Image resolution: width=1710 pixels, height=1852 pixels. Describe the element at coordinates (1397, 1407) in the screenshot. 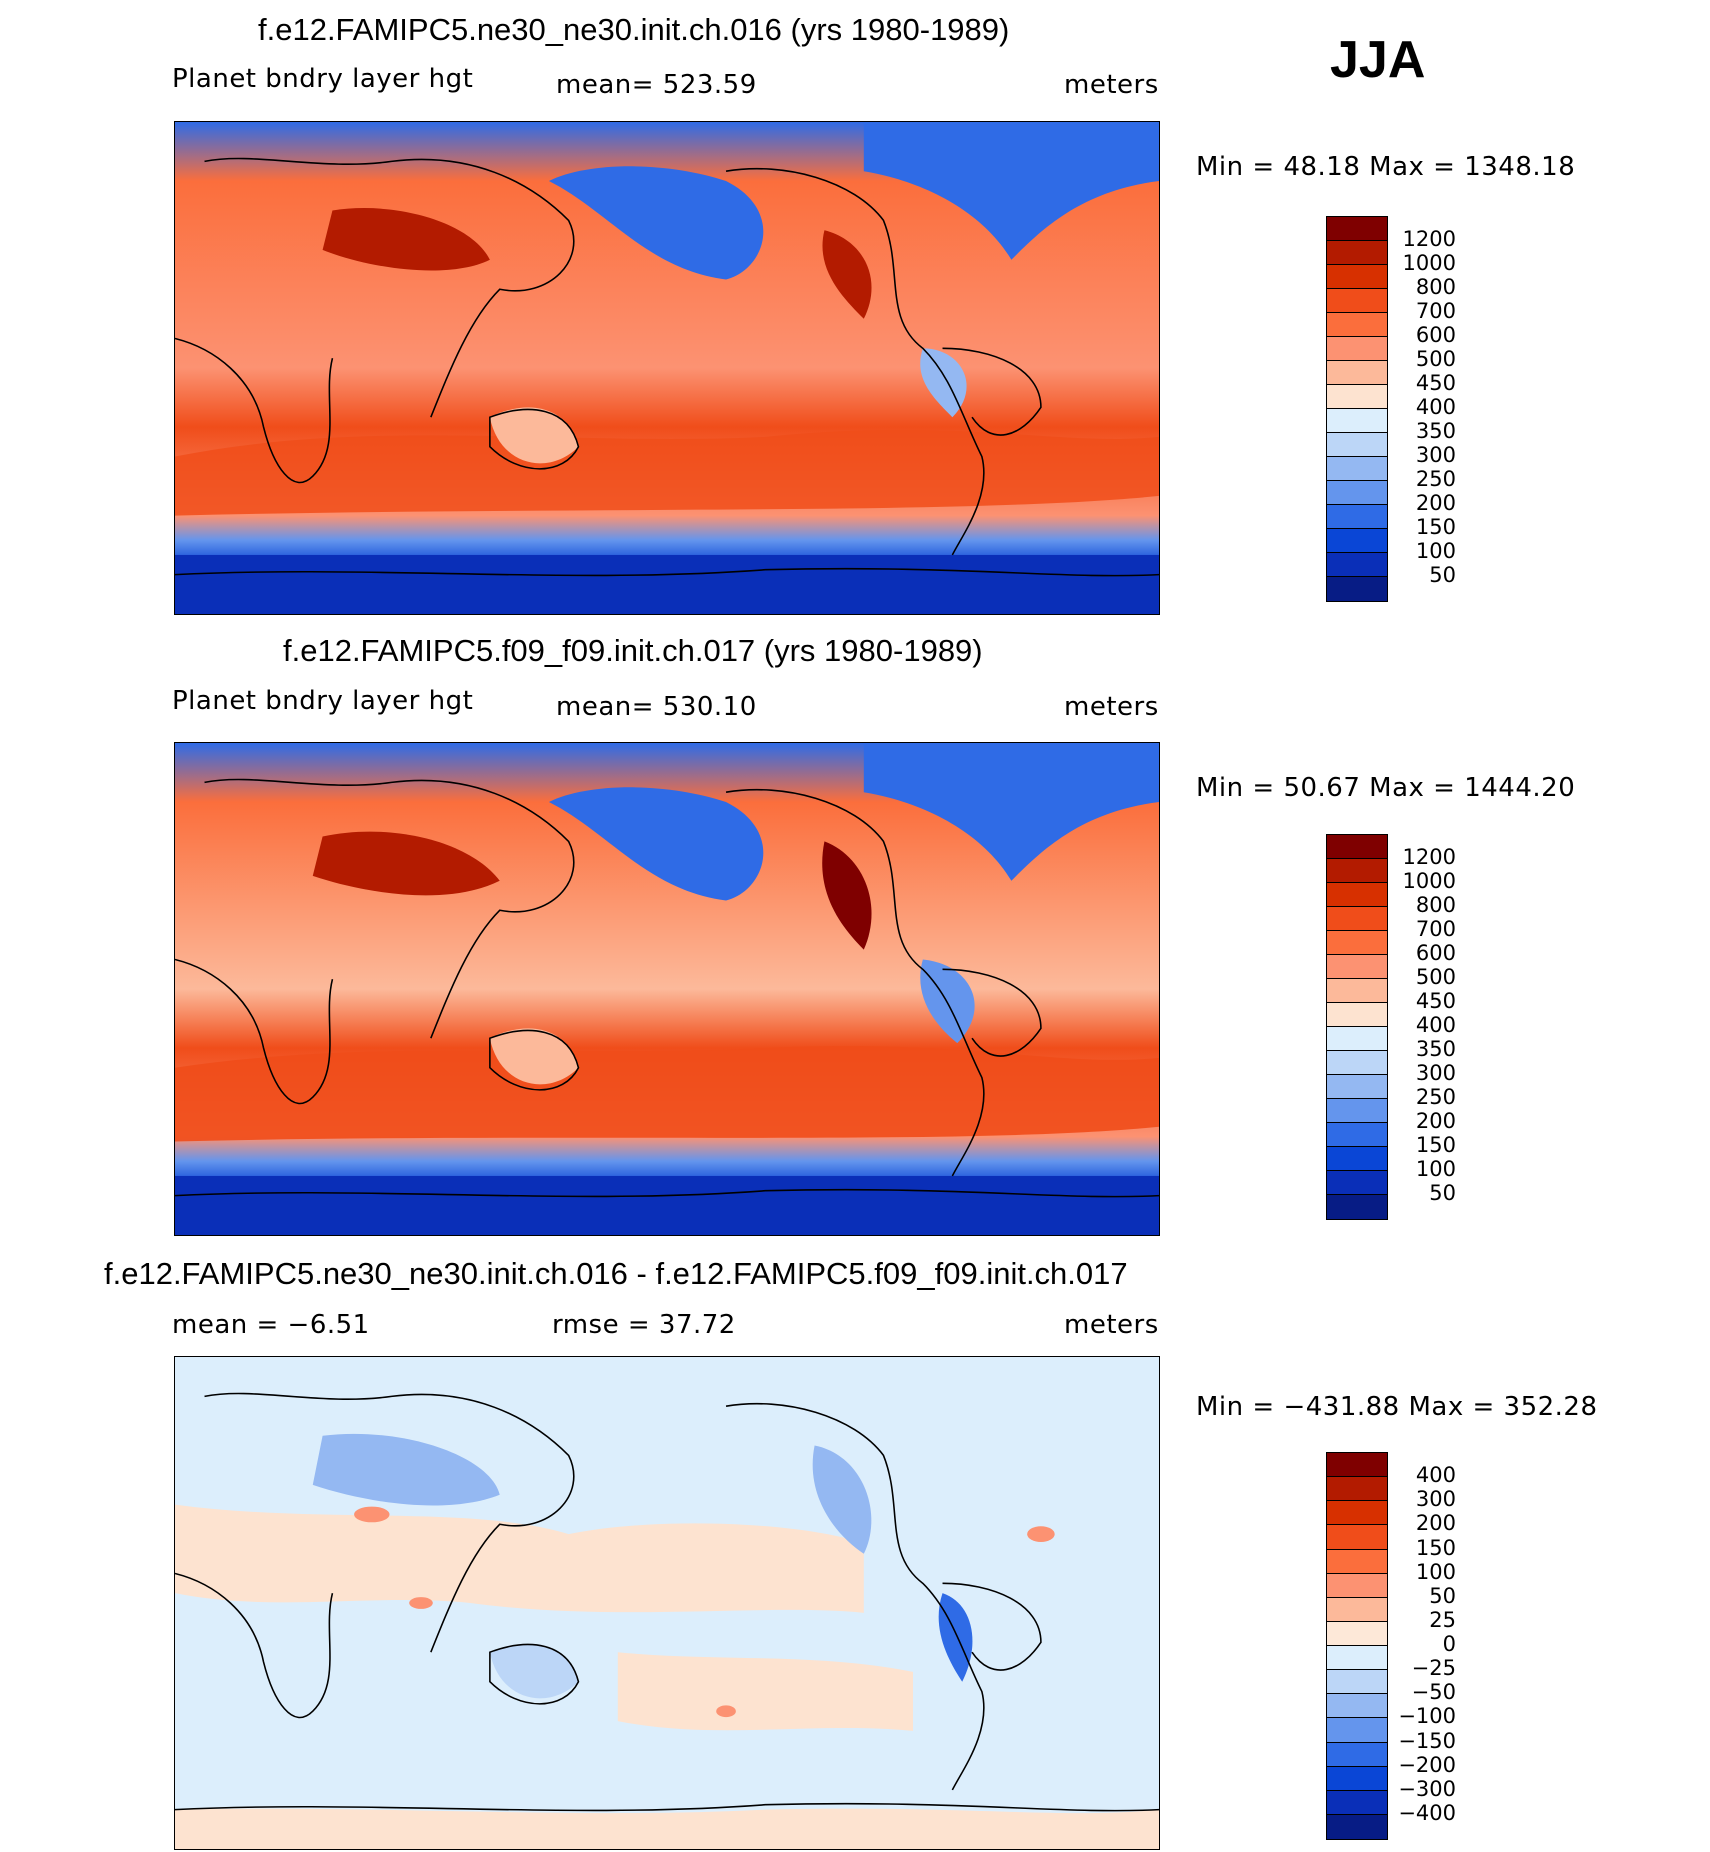

I see `panel-3-minmax: Min = −431.88 Max = 352.28` at that location.